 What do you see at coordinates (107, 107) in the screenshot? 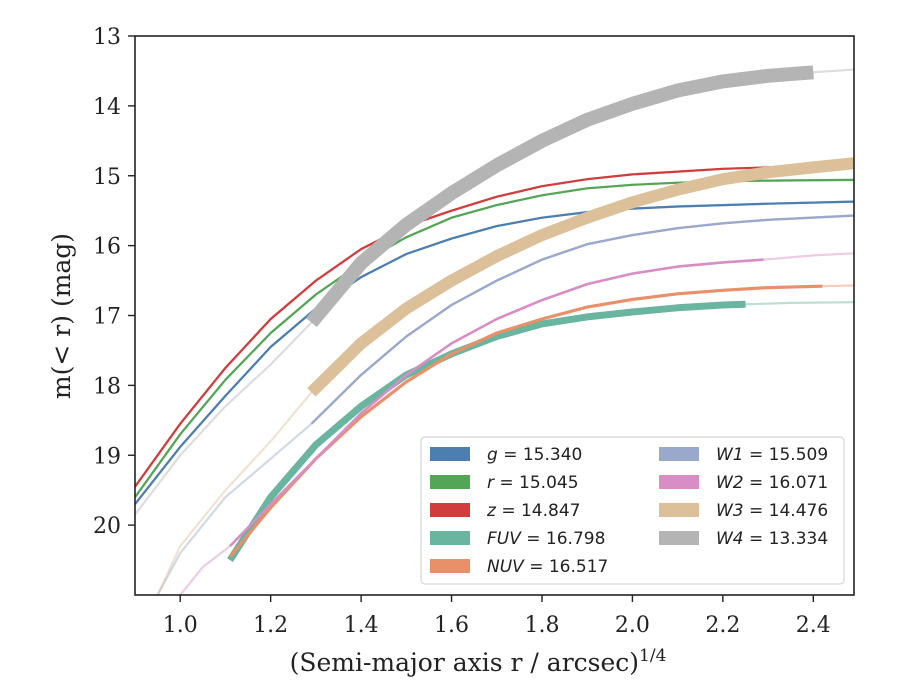
I see `y-tick-label-14: 14` at bounding box center [107, 107].